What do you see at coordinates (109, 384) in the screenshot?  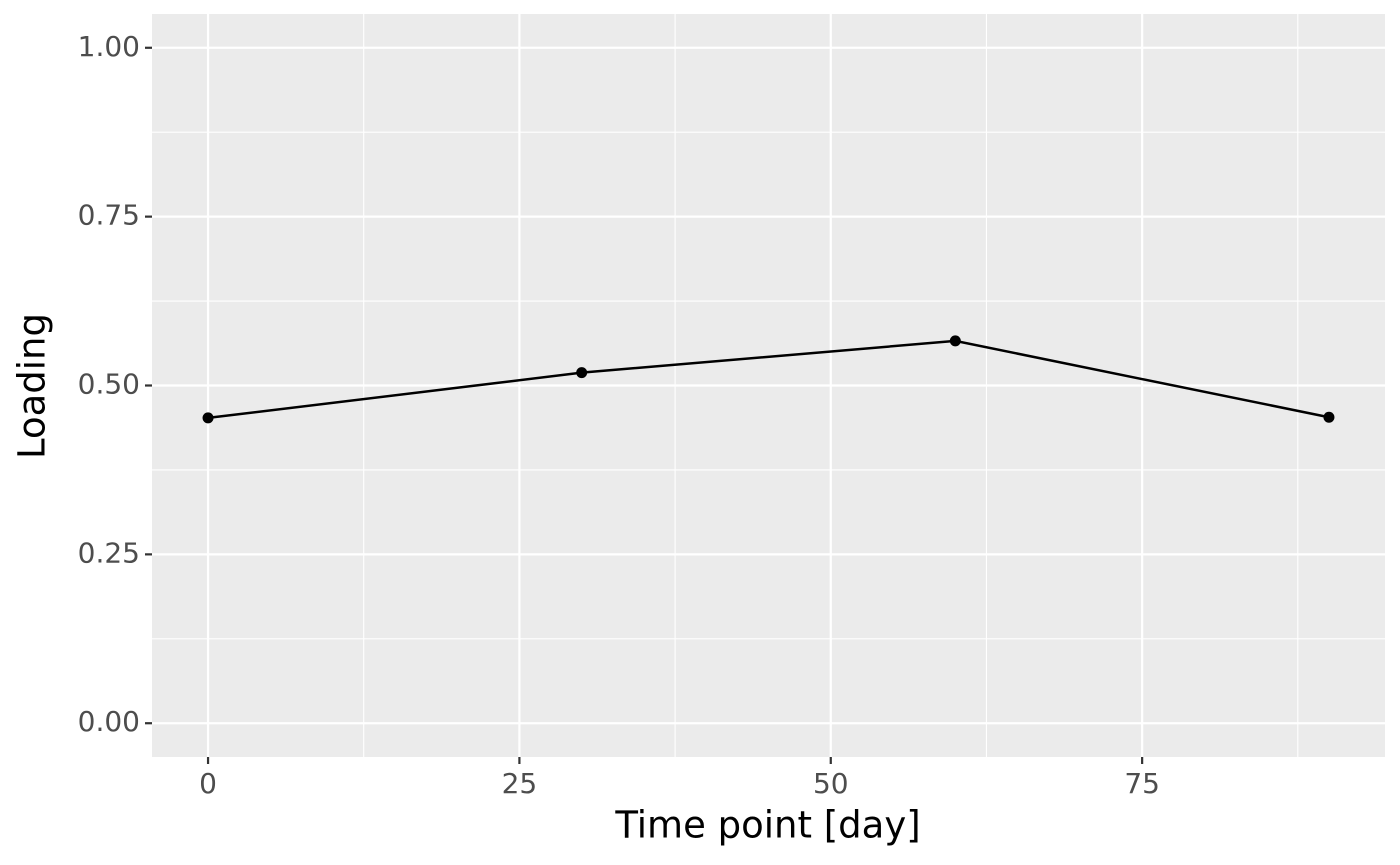 I see `y-tick-label: 0.50` at bounding box center [109, 384].